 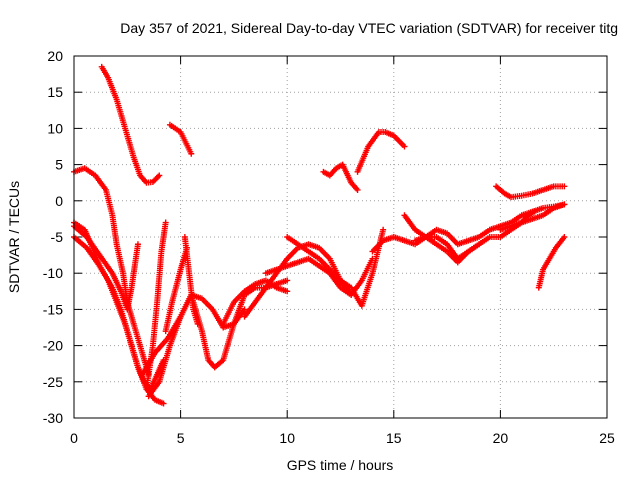 I want to click on y-tick-label: 20, so click(x=55, y=56).